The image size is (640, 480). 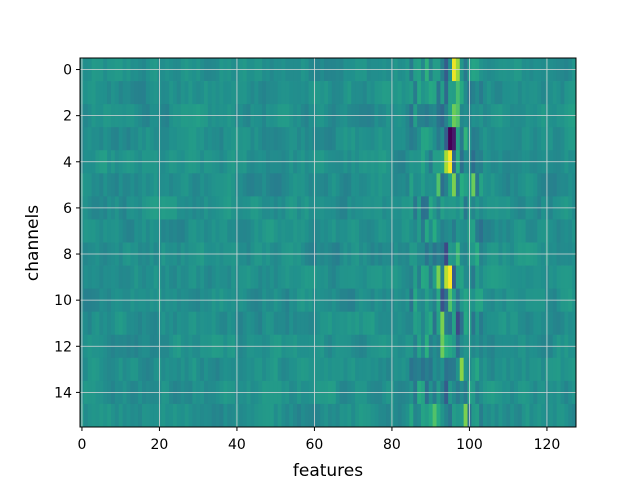 What do you see at coordinates (315, 445) in the screenshot?
I see `x-tick-label: 60` at bounding box center [315, 445].